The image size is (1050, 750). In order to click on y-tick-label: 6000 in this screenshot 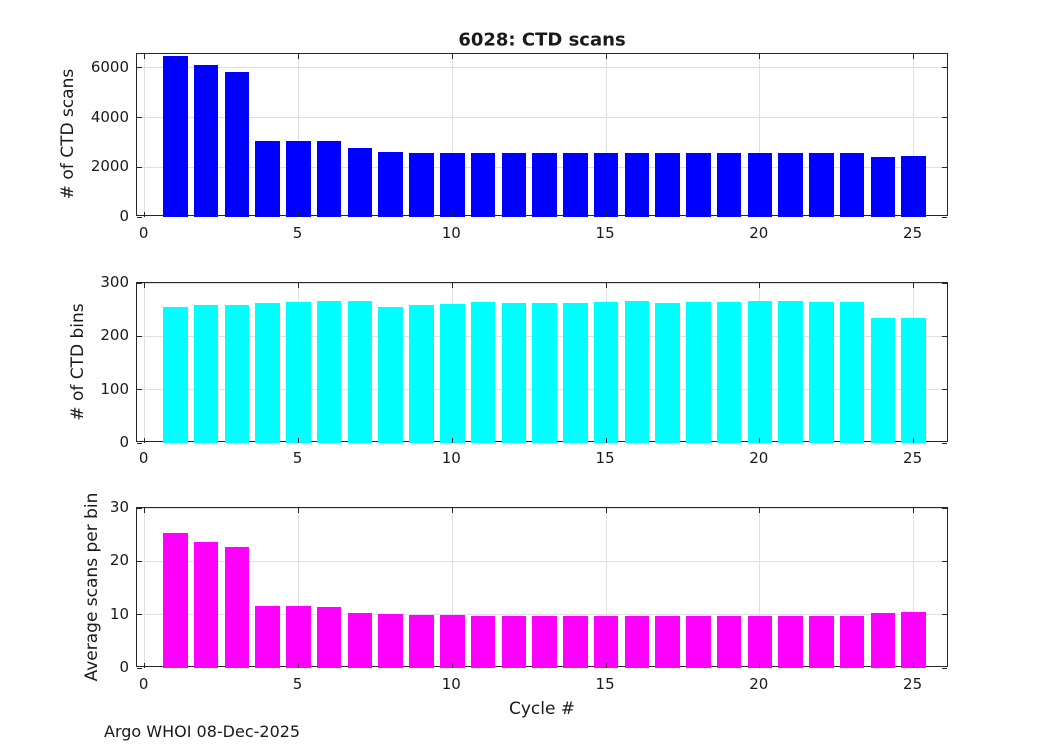, I will do `click(109, 66)`.